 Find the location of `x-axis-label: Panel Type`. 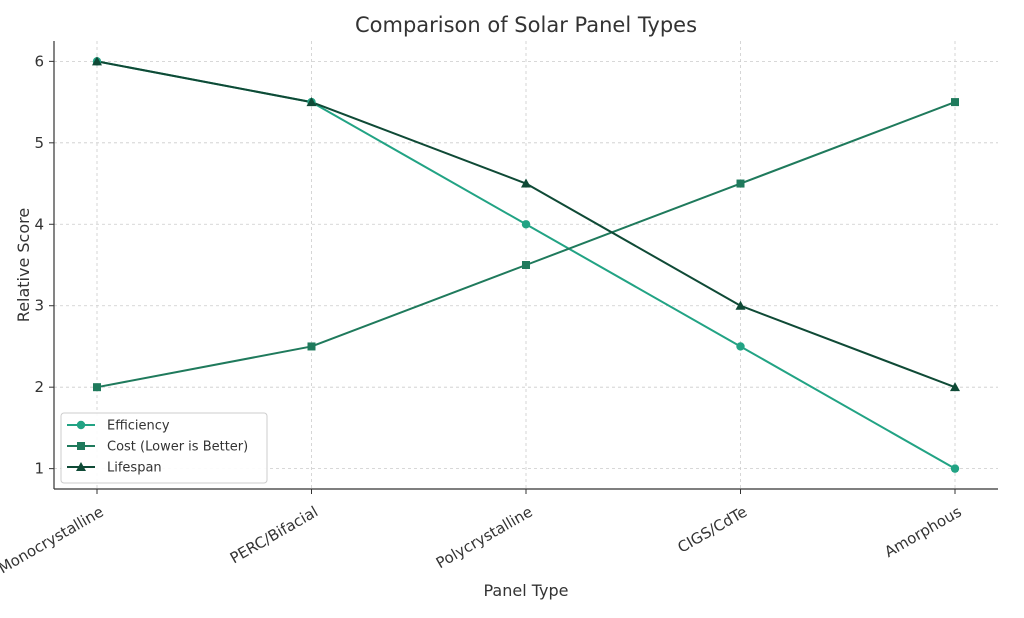

x-axis-label: Panel Type is located at coordinates (526, 590).